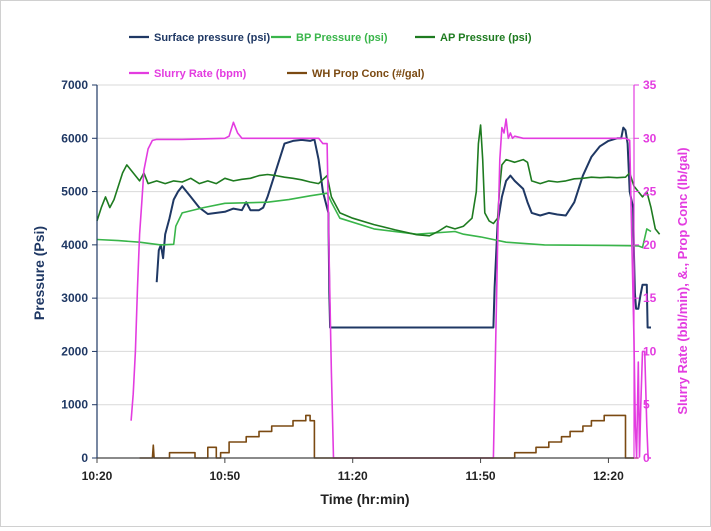 The height and width of the screenshot is (531, 711). Describe the element at coordinates (364, 499) in the screenshot. I see `x-axis-title: Time (hr:min)` at that location.